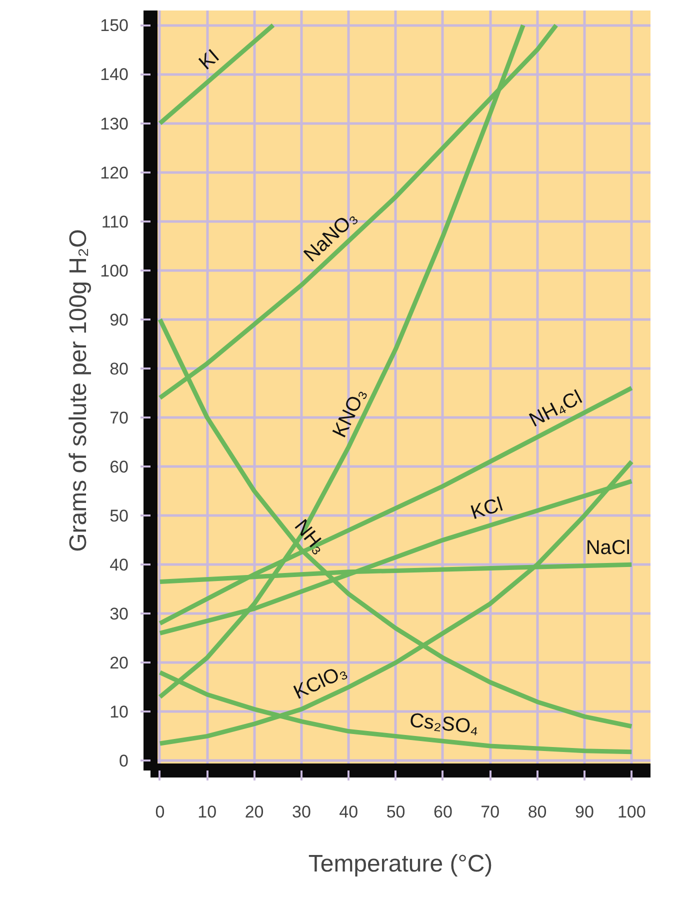 The width and height of the screenshot is (699, 911). What do you see at coordinates (115, 222) in the screenshot?
I see `y-tick-label: 110` at bounding box center [115, 222].